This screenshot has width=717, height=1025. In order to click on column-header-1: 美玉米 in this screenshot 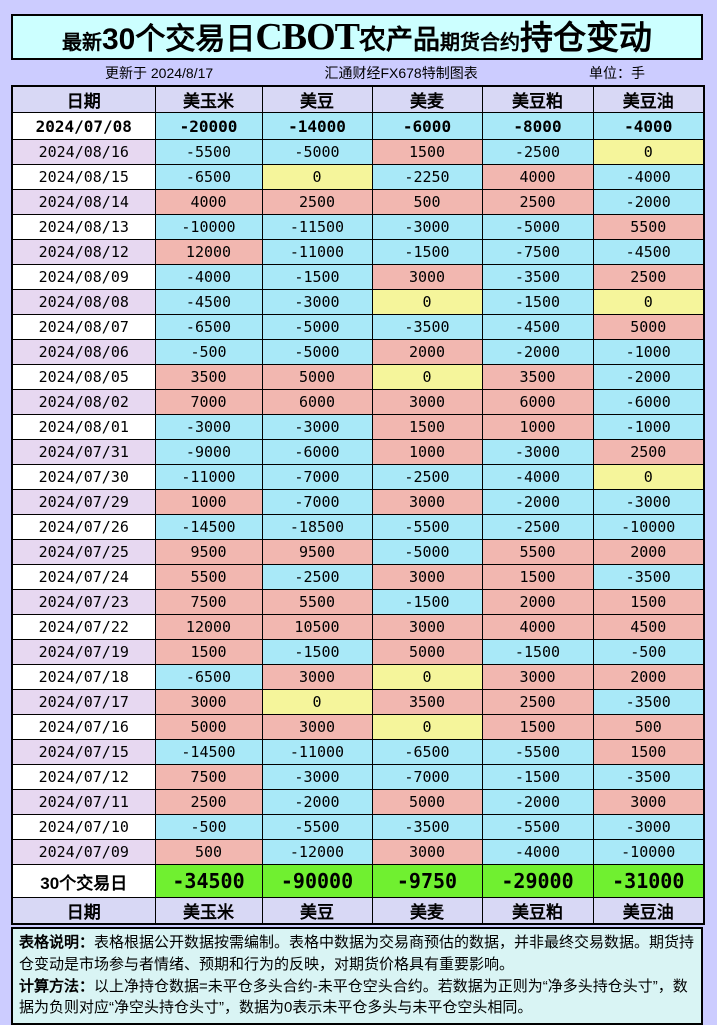, I will do `click(208, 99)`.